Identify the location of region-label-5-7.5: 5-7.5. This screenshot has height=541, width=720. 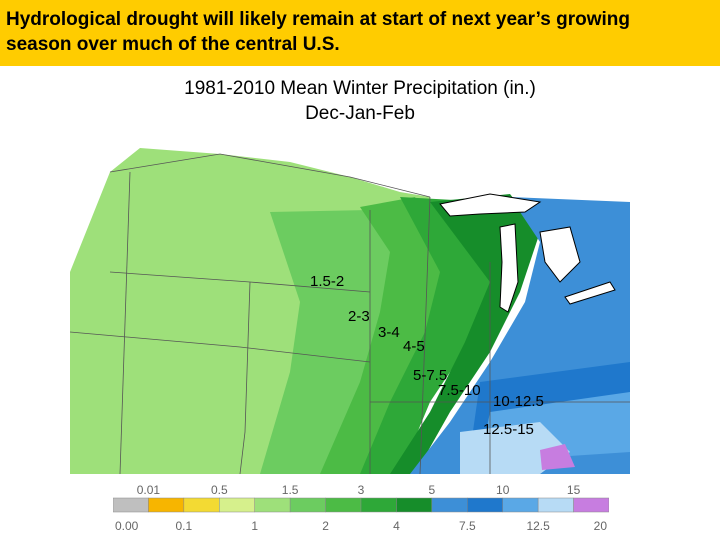
(430, 375).